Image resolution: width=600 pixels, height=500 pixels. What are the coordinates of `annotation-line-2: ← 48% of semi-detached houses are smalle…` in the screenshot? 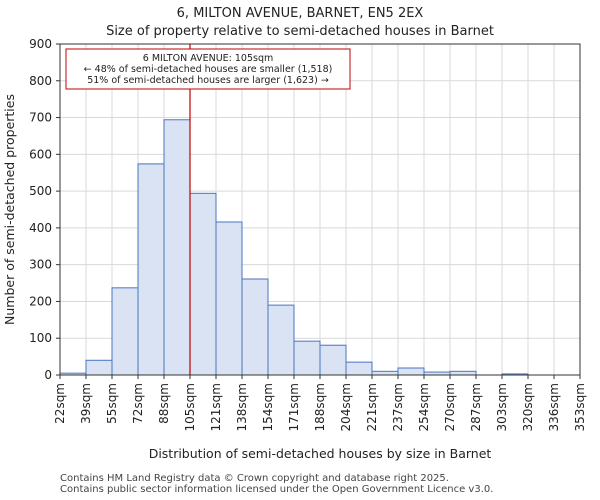 It's located at (208, 69).